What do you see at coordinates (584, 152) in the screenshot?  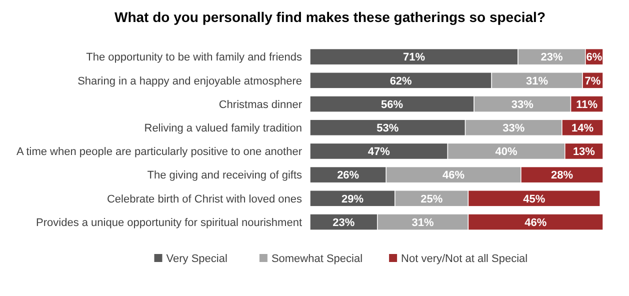 I see `data-label: 13%` at bounding box center [584, 152].